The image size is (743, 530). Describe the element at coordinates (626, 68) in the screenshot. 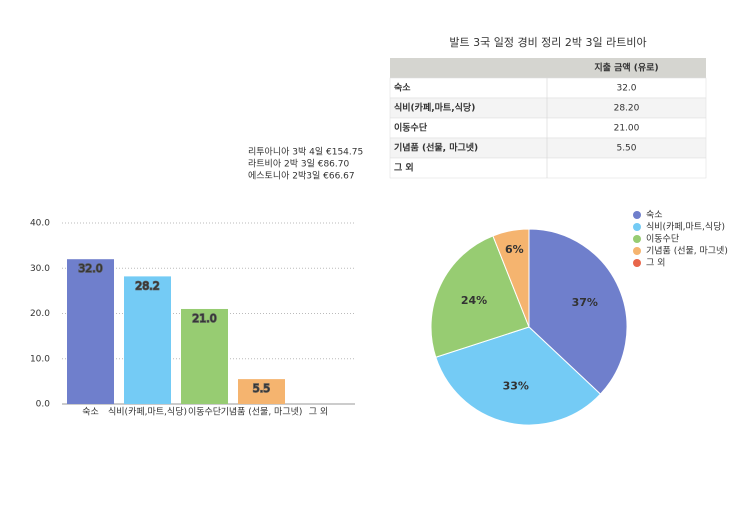

I see `table-header: 지출 금액 (유로)` at that location.